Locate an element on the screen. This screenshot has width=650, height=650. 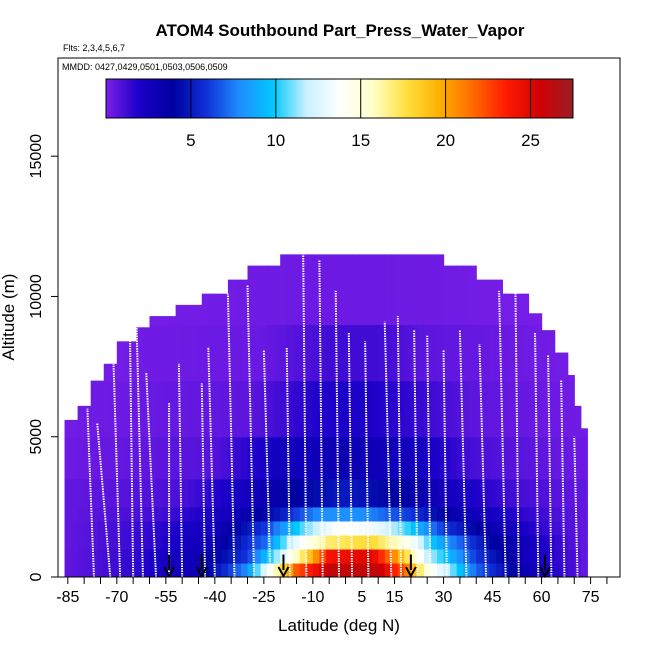
chart-title: ATOM4 Southbound Part_Press_Water_Vapor is located at coordinates (339, 30).